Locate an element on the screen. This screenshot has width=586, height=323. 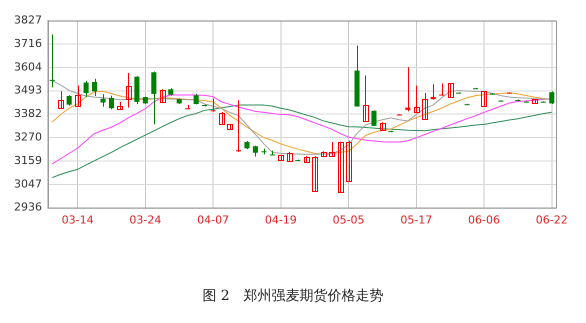
y-tick-label: 3047 is located at coordinates (28, 183).